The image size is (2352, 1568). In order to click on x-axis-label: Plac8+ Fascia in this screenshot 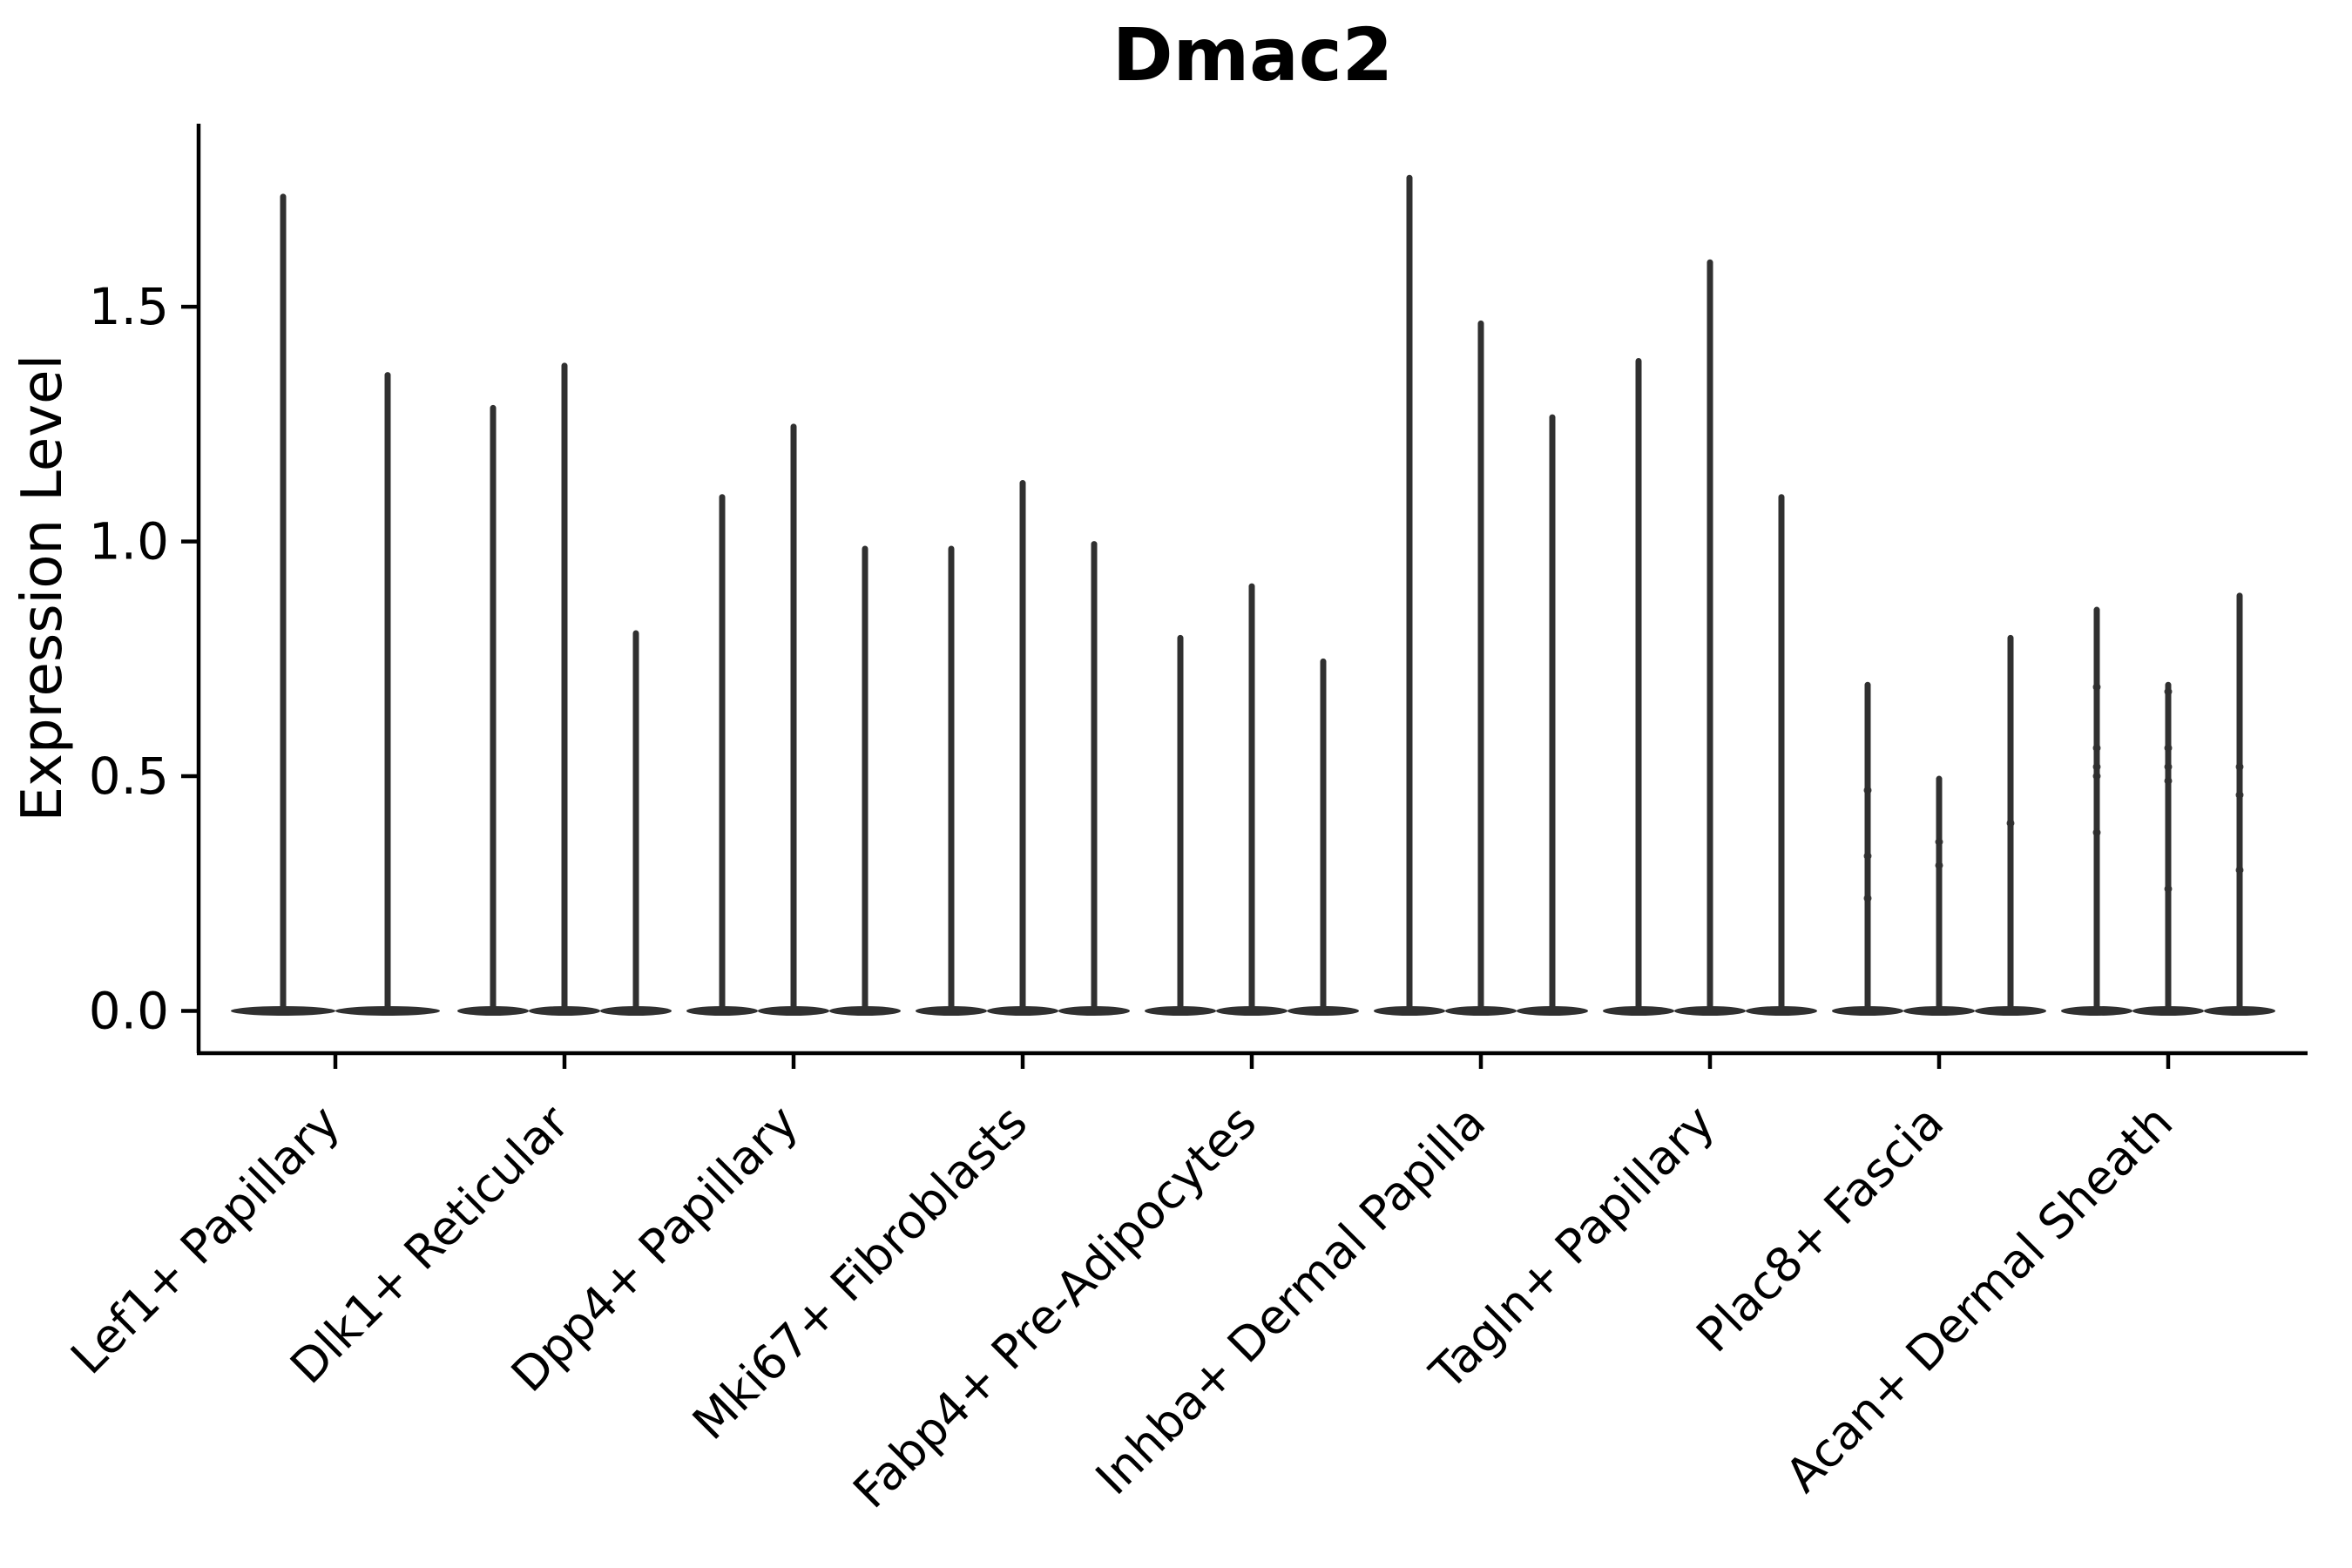, I will do `click(1820, 1229)`.